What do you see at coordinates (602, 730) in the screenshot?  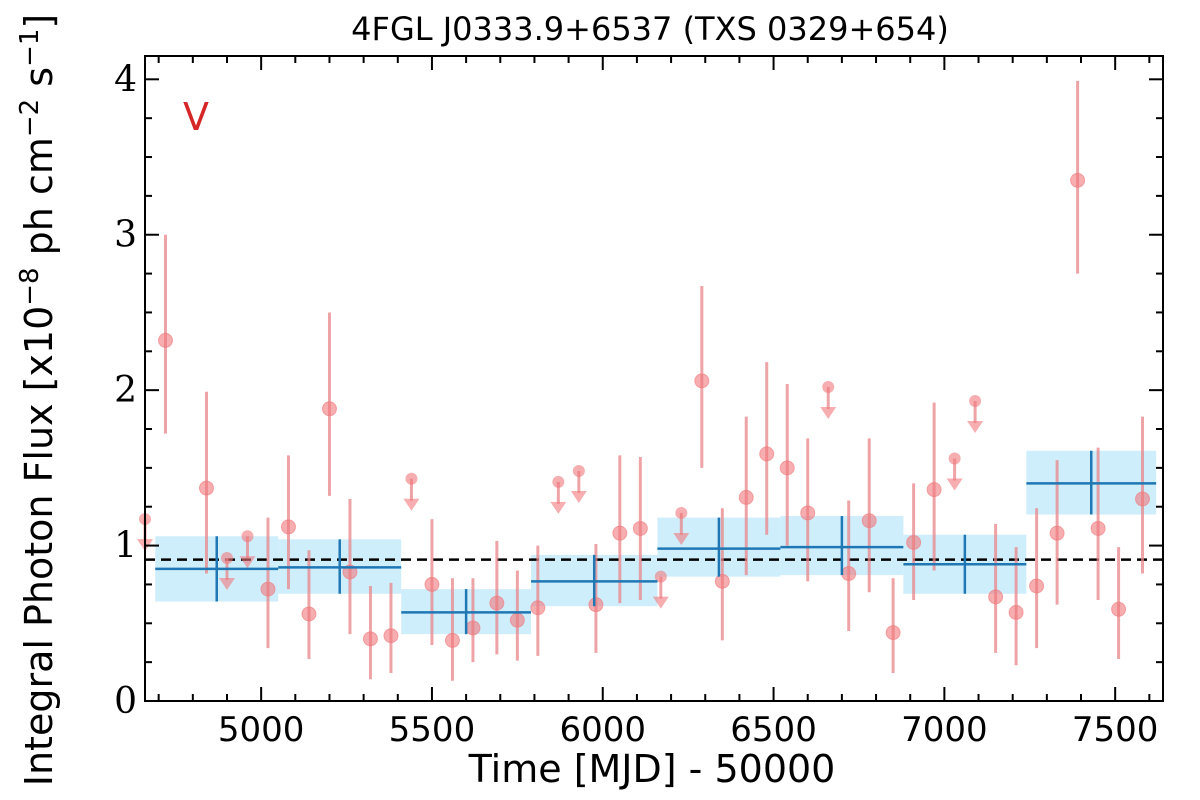 I see `x-tick-label: 6000` at bounding box center [602, 730].